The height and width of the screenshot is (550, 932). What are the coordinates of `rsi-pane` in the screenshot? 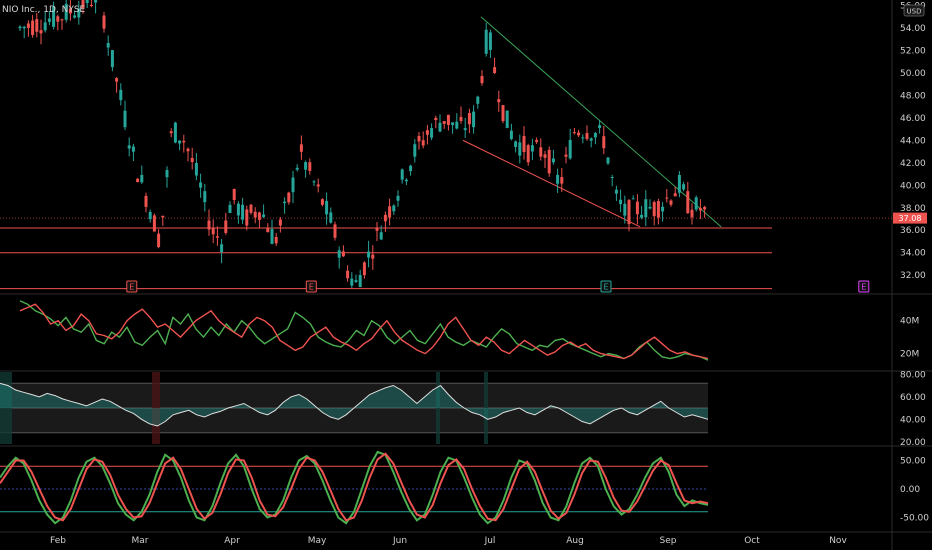 It's located at (354, 408).